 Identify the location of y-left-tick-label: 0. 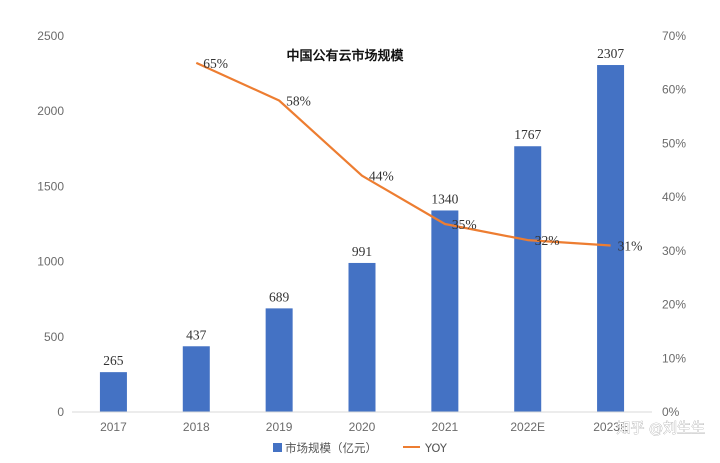
(60, 412).